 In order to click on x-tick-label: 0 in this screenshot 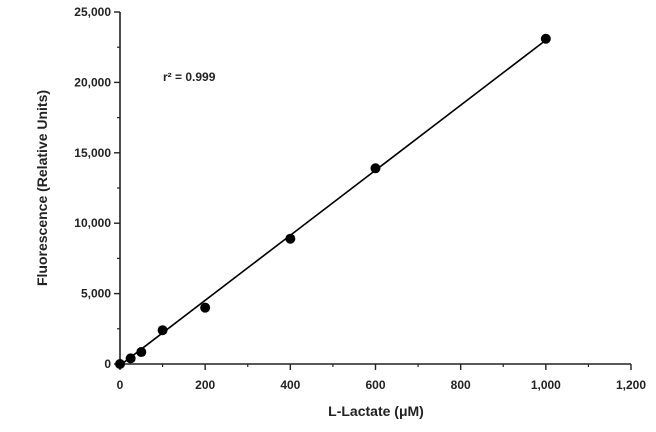, I will do `click(120, 385)`.